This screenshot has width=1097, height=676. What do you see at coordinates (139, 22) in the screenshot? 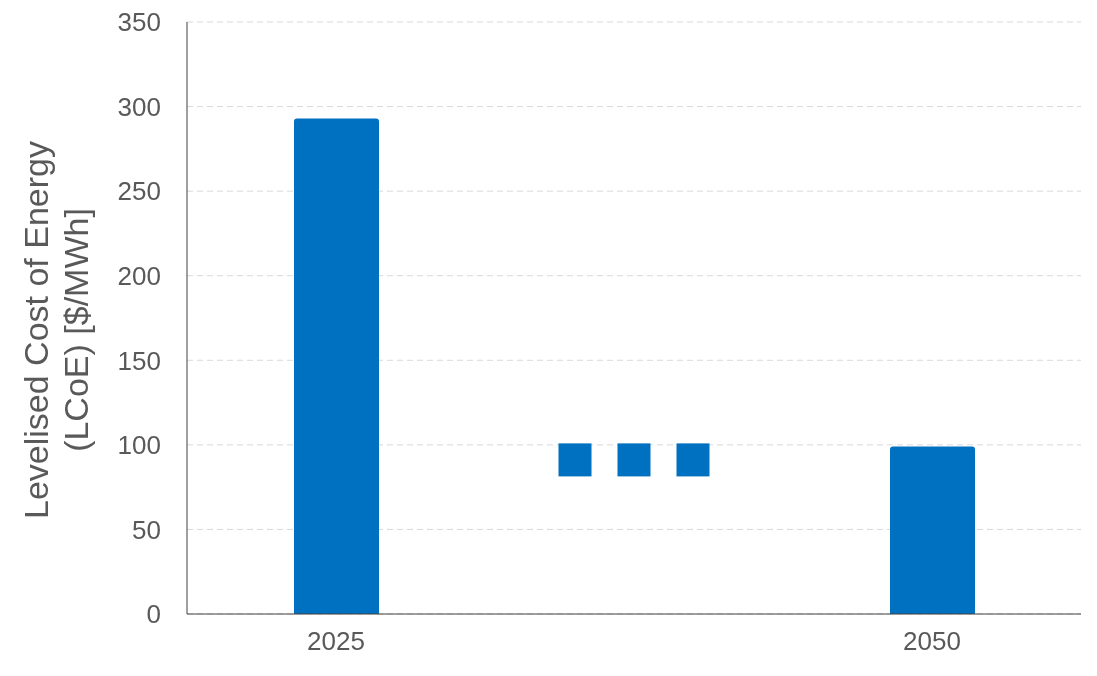
I see `y-tick-label: 350` at bounding box center [139, 22].